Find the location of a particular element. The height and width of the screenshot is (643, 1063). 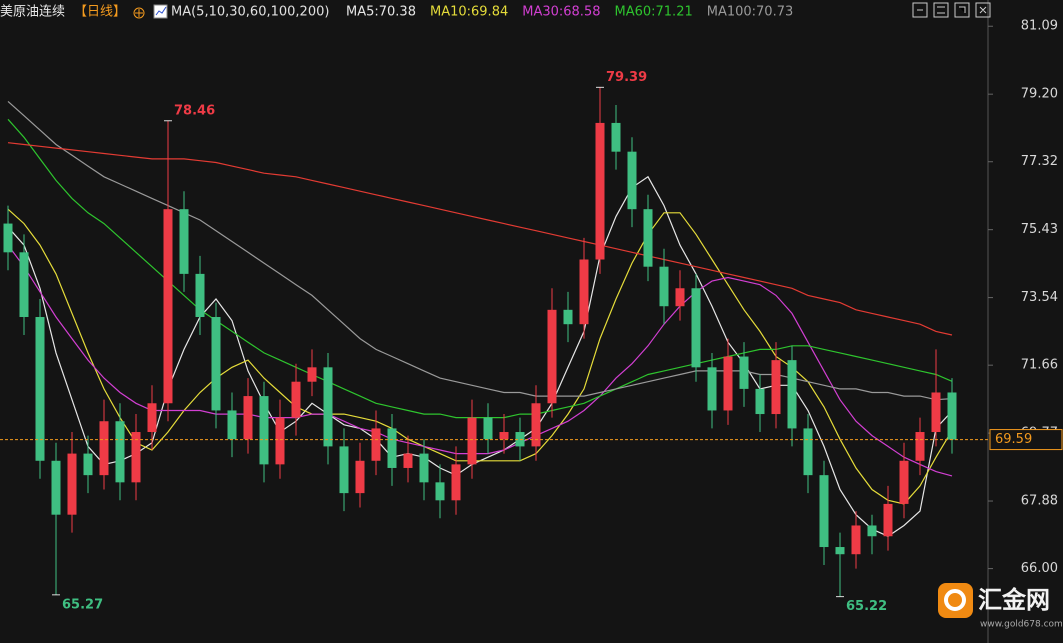

y-tick-label: 79.20 is located at coordinates (1039, 94).